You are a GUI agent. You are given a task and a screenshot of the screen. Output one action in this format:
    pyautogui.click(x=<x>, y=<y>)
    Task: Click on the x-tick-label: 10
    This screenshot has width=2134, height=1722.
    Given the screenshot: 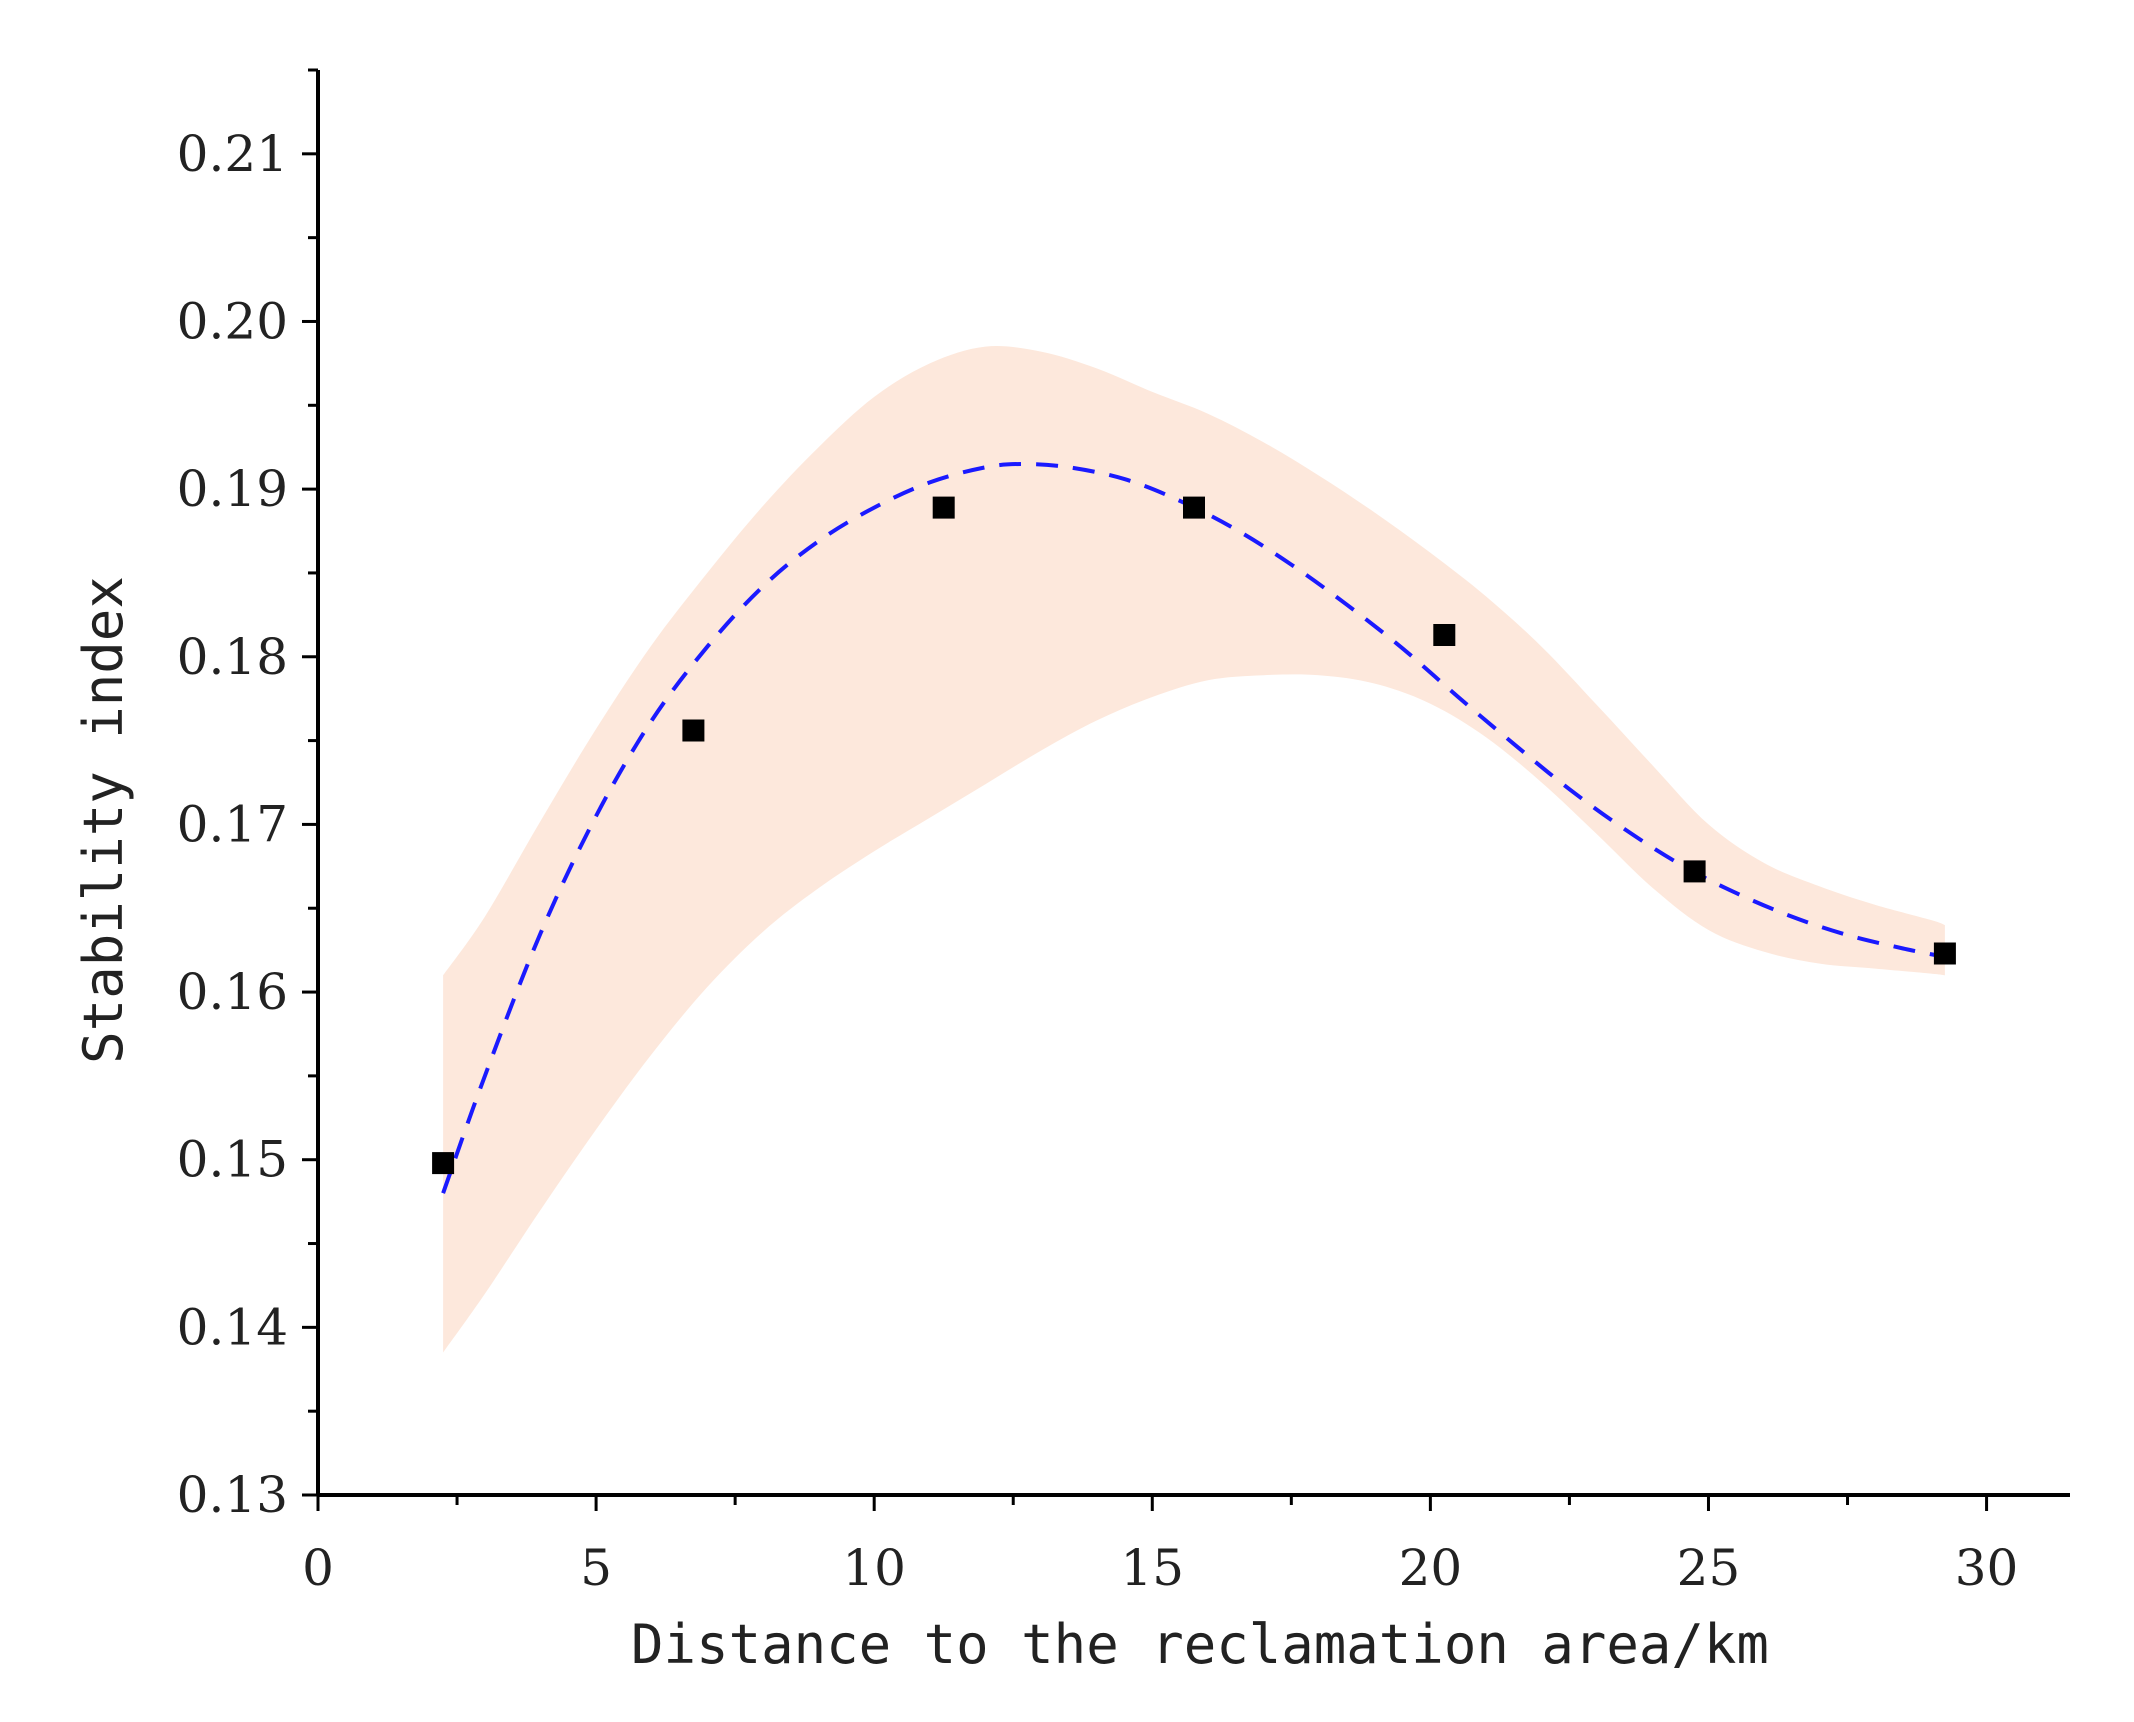 What is the action you would take?
    pyautogui.click(x=874, y=1568)
    